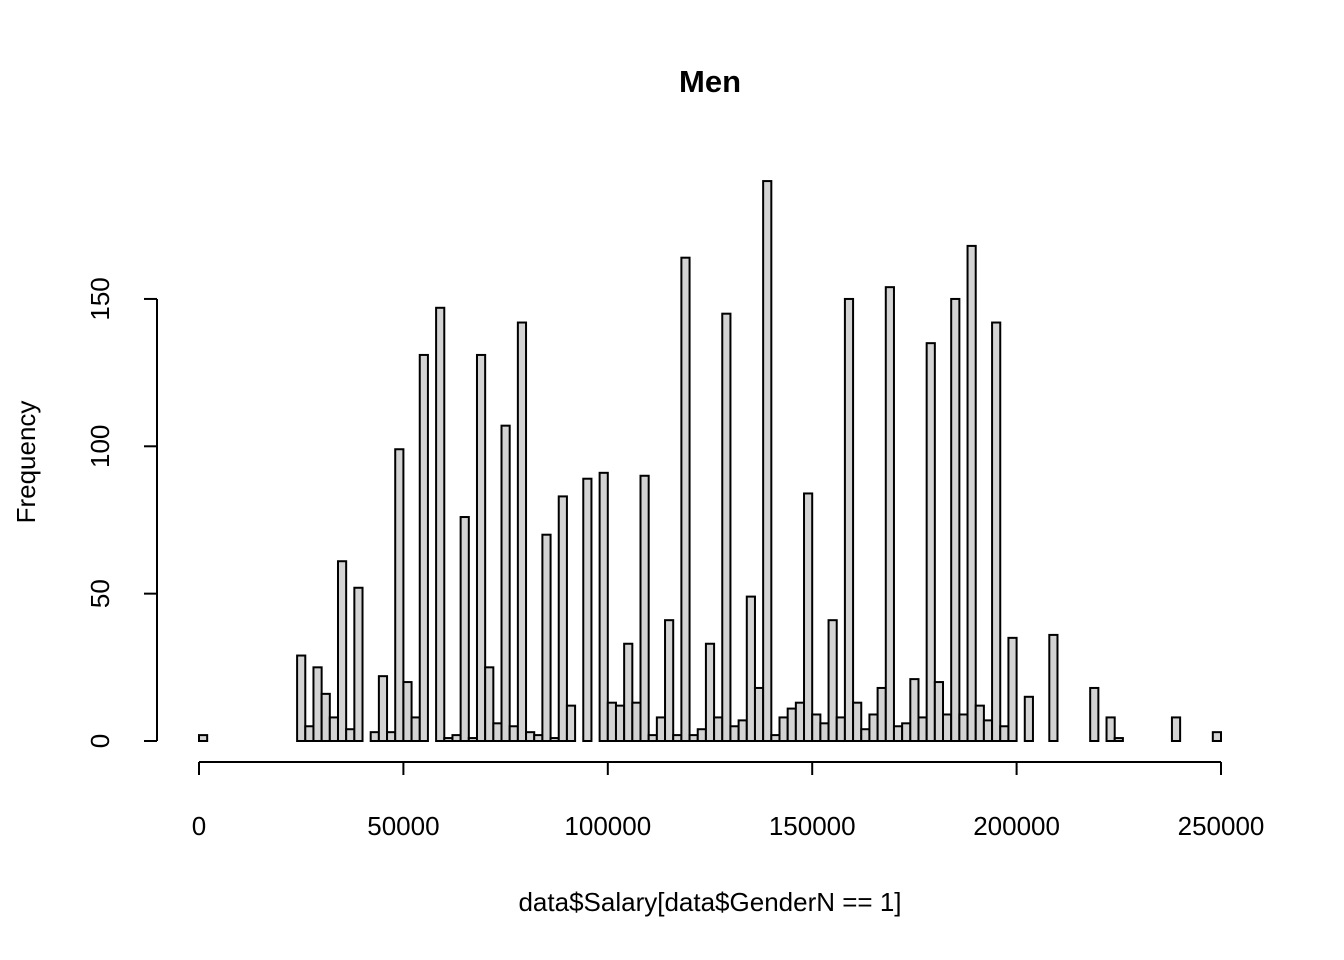 The width and height of the screenshot is (1344, 960). Describe the element at coordinates (199, 826) in the screenshot. I see `x-tick-label: 0` at that location.